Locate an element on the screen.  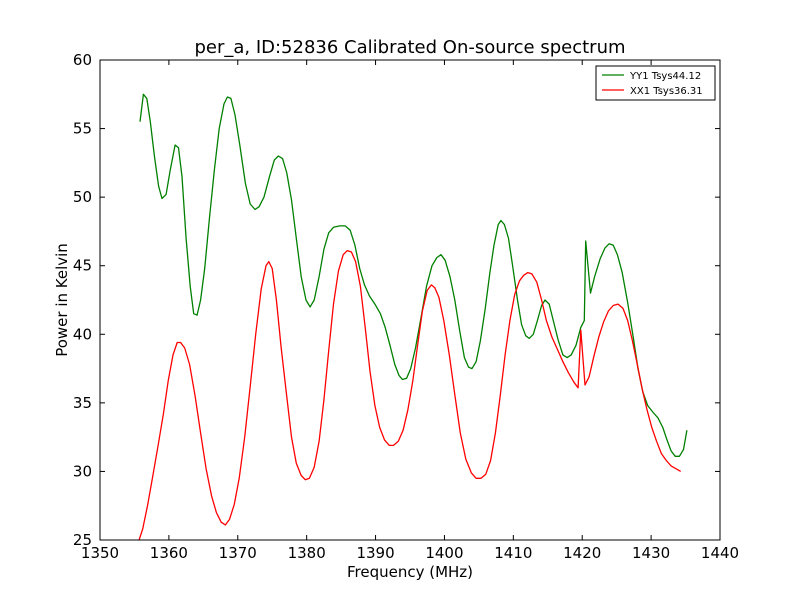
x-tick-label: 1410 is located at coordinates (513, 553).